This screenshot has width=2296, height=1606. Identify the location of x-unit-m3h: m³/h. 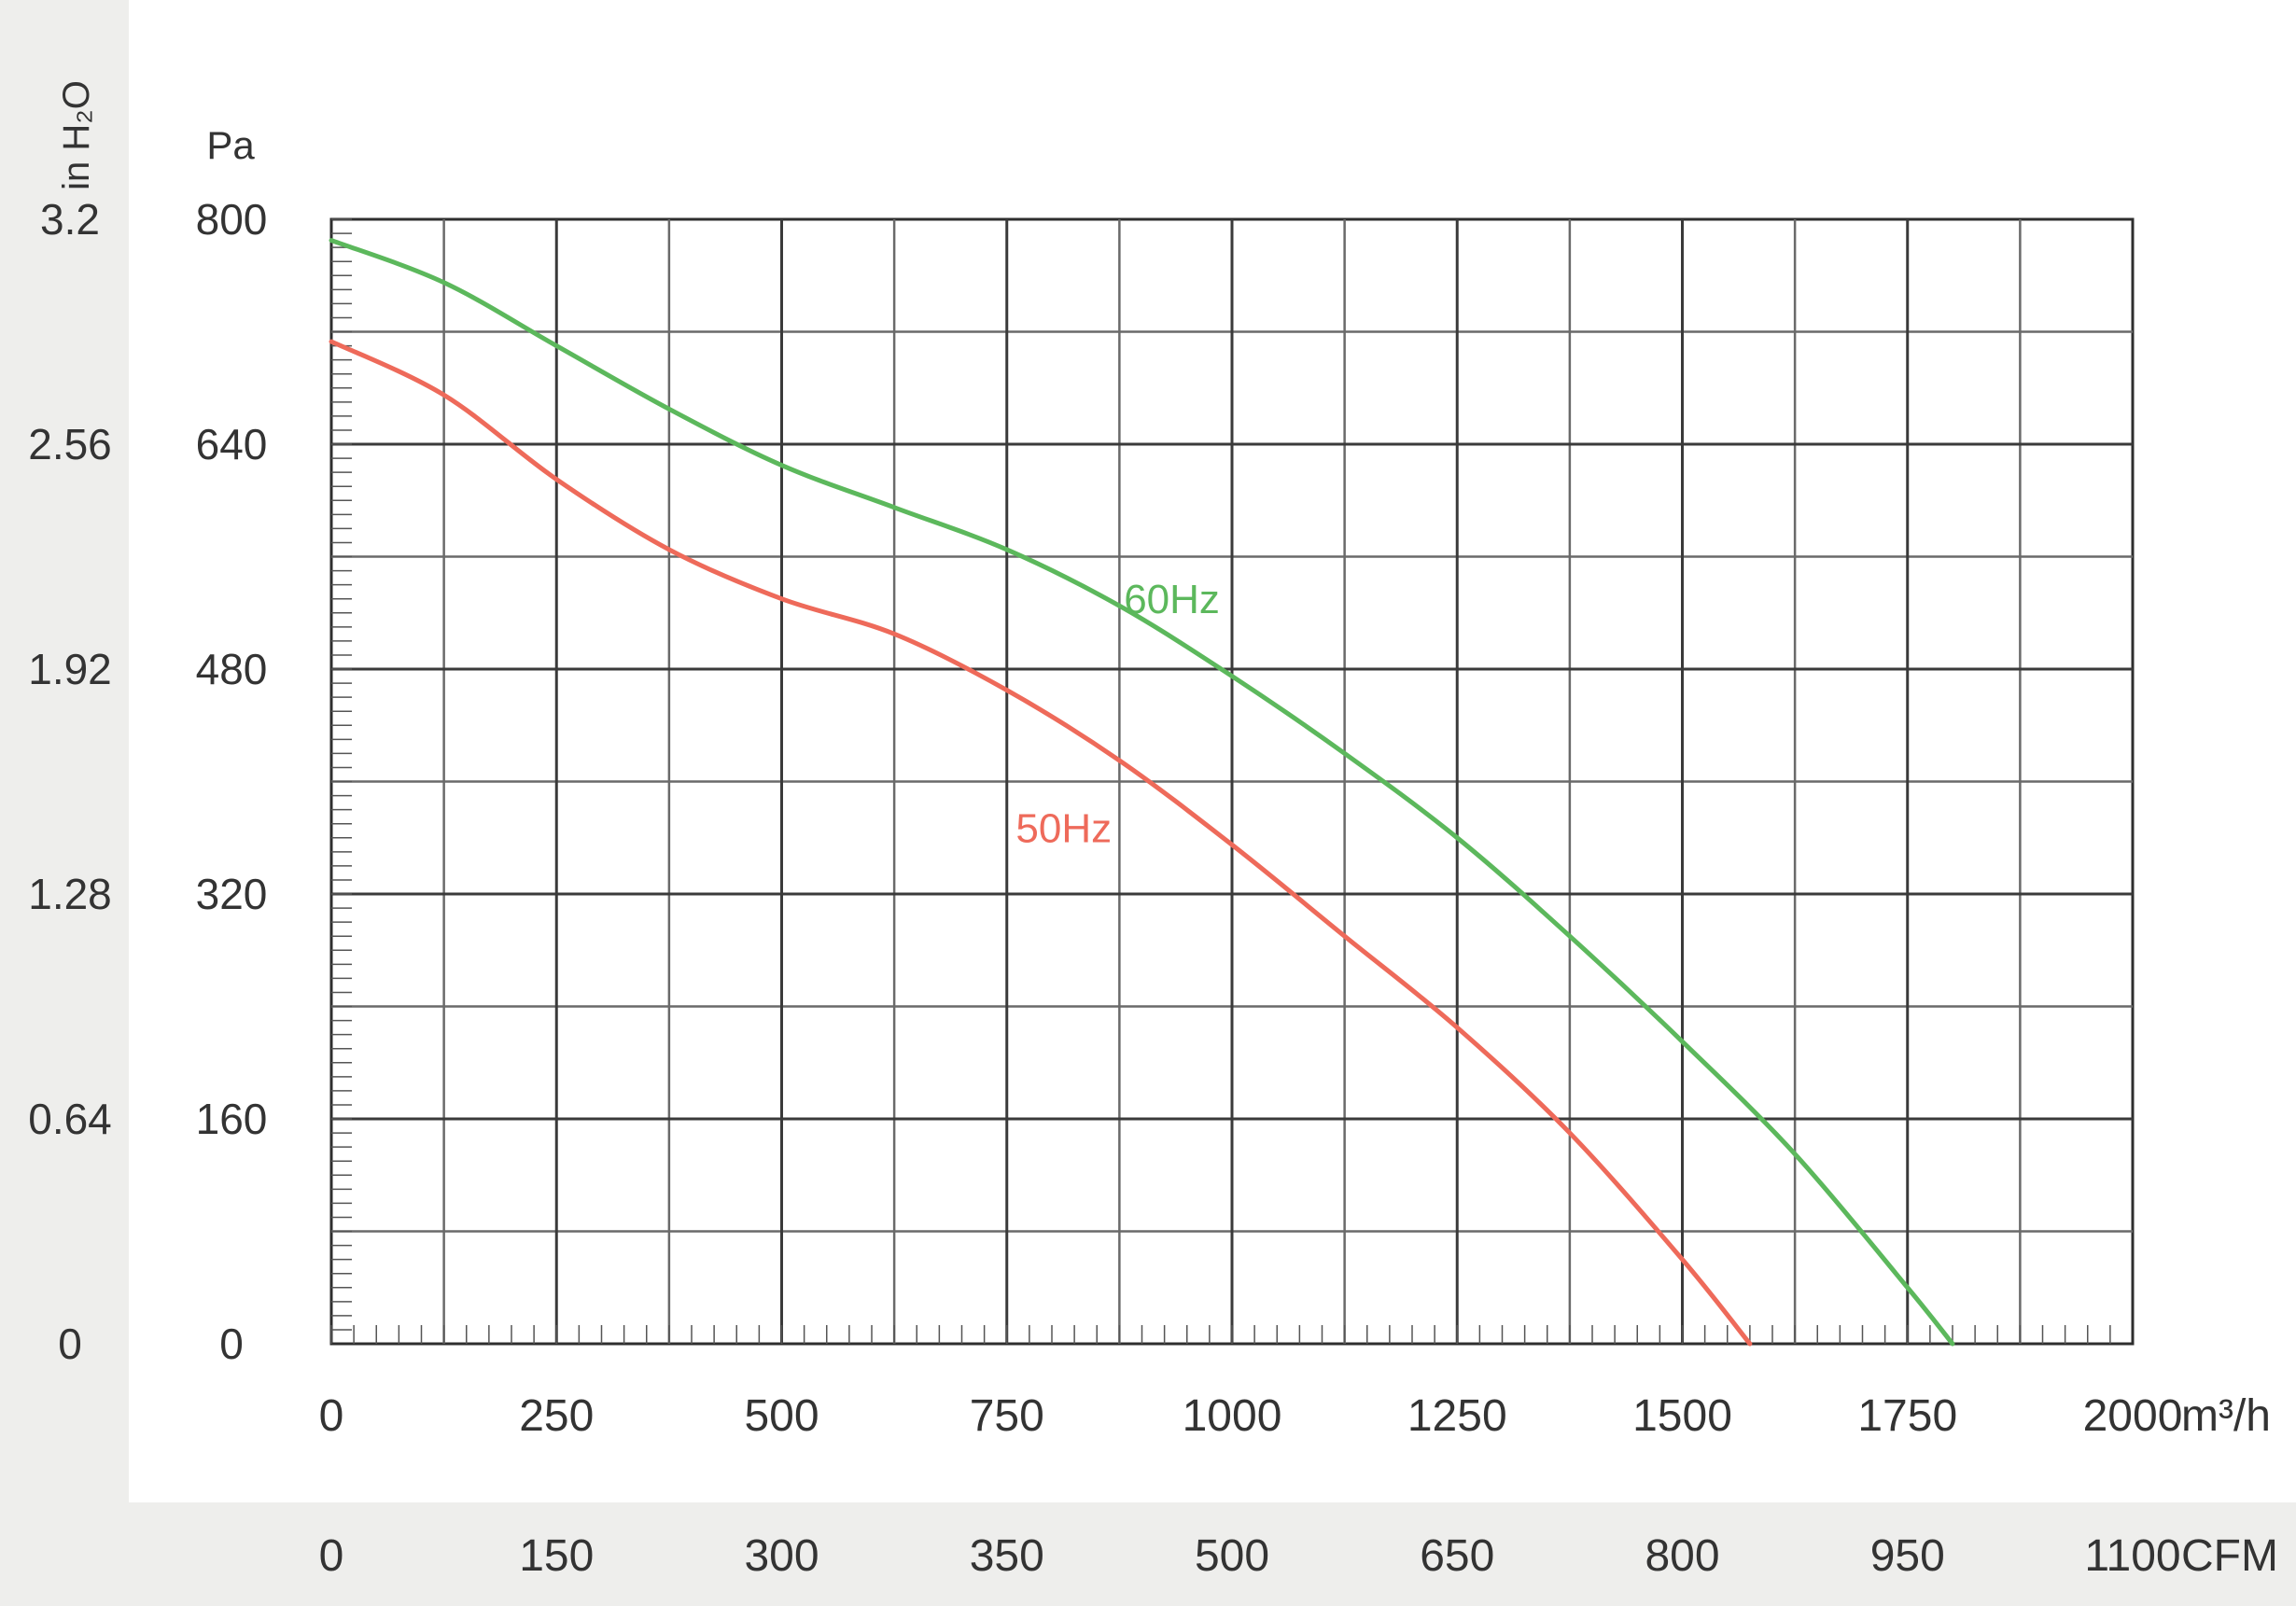
(2226, 1416).